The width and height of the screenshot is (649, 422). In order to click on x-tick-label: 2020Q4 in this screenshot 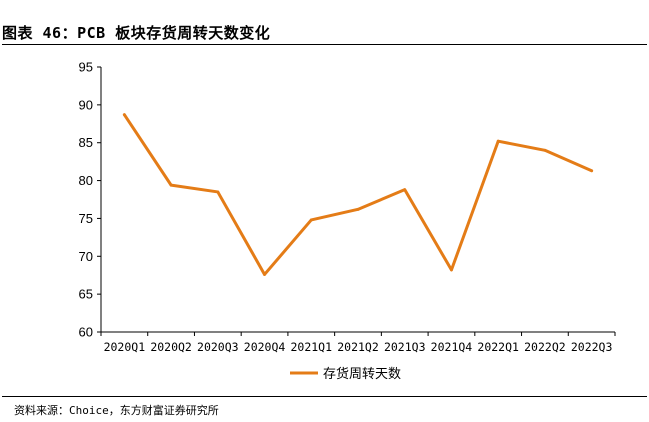, I will do `click(265, 347)`.